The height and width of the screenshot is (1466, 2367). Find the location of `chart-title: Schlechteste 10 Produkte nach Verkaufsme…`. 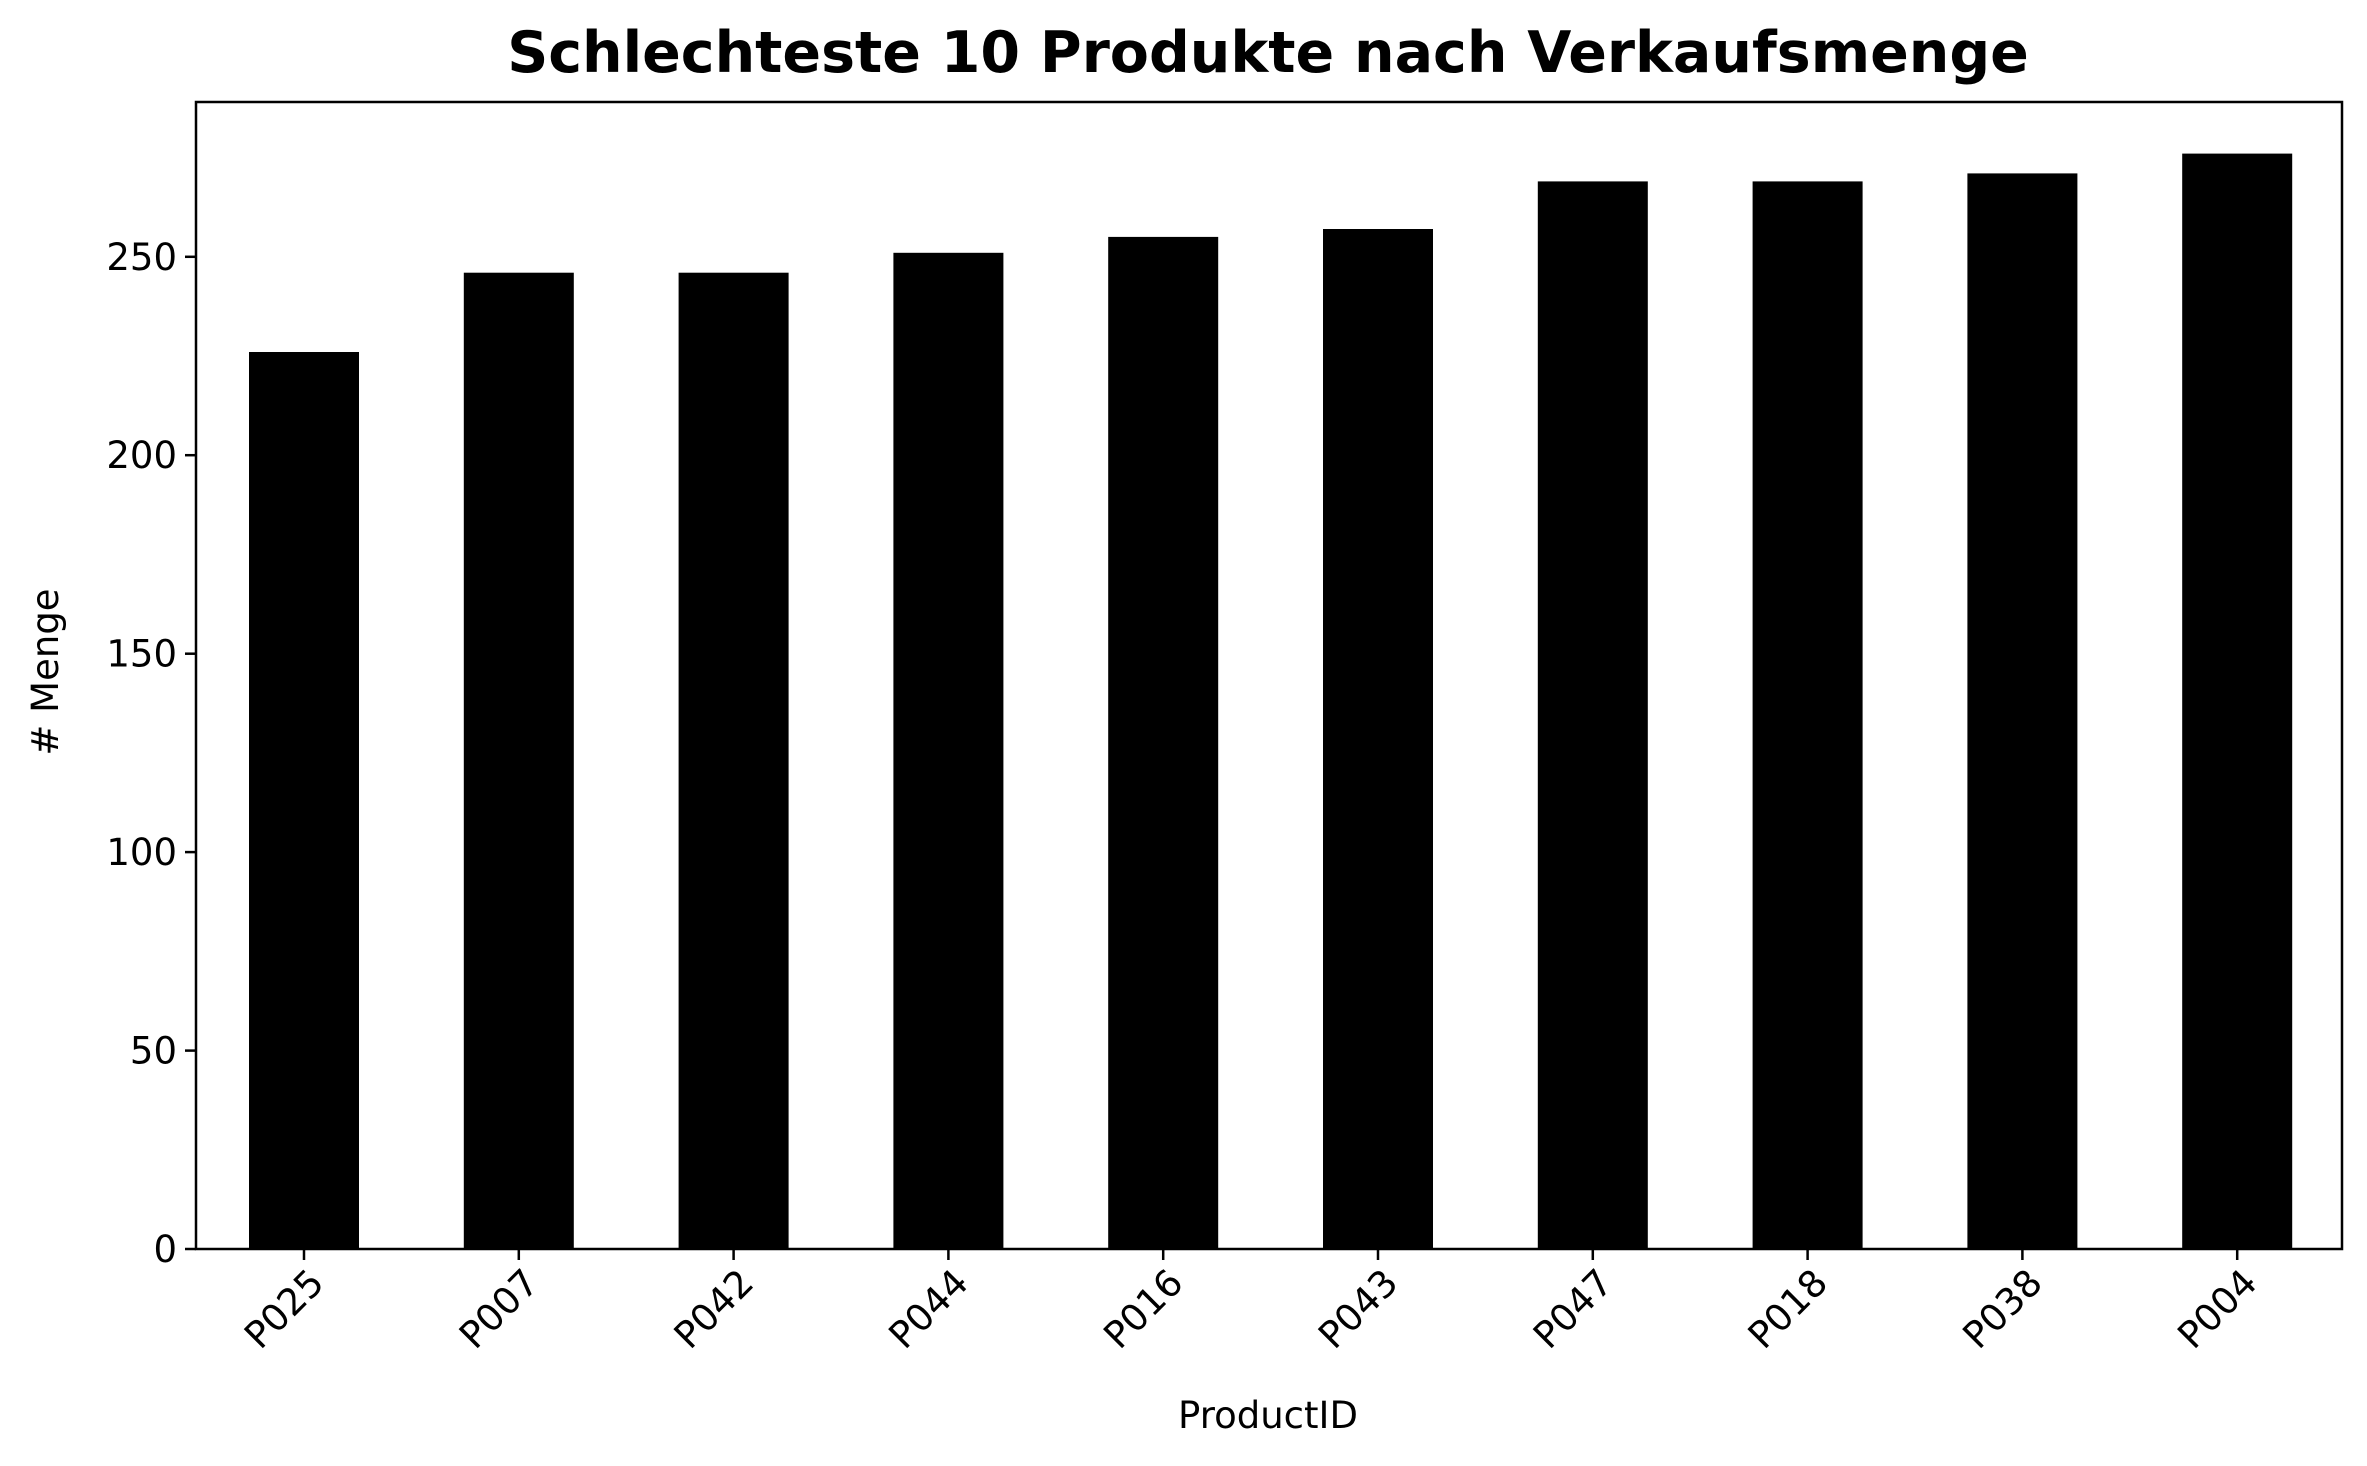

chart-title: Schlechteste 10 Produkte nach Verkaufsme… is located at coordinates (1268, 53).